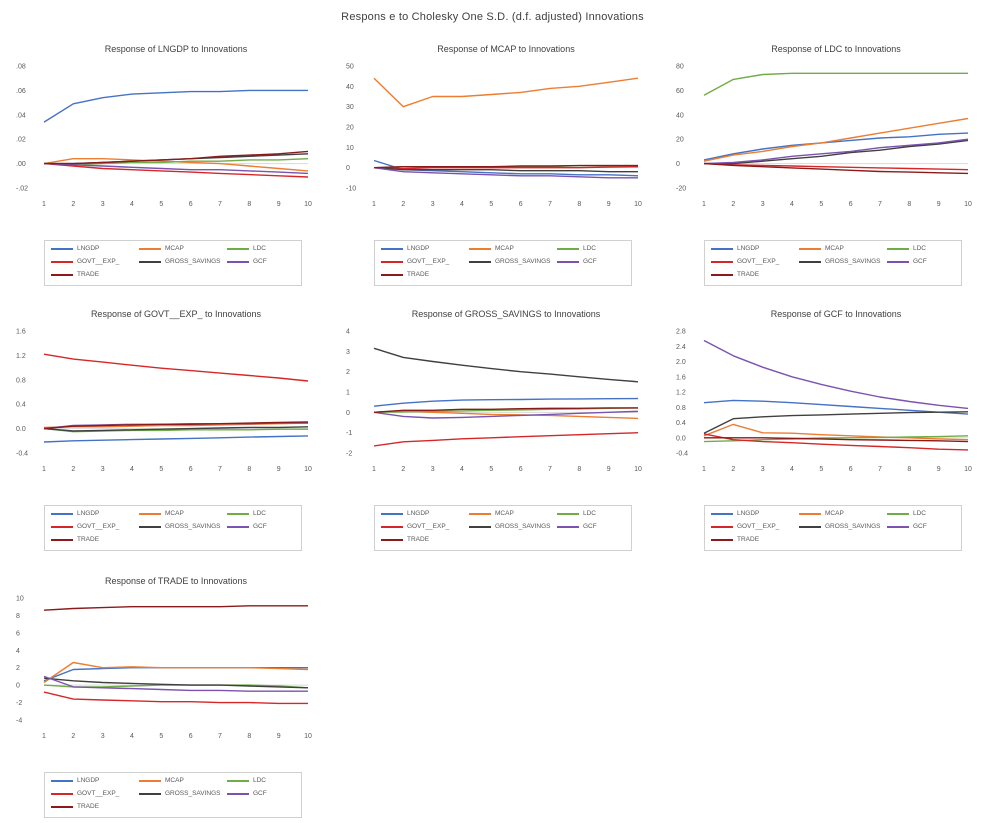  Describe the element at coordinates (260, 526) in the screenshot. I see `legend-label: GCF` at that location.